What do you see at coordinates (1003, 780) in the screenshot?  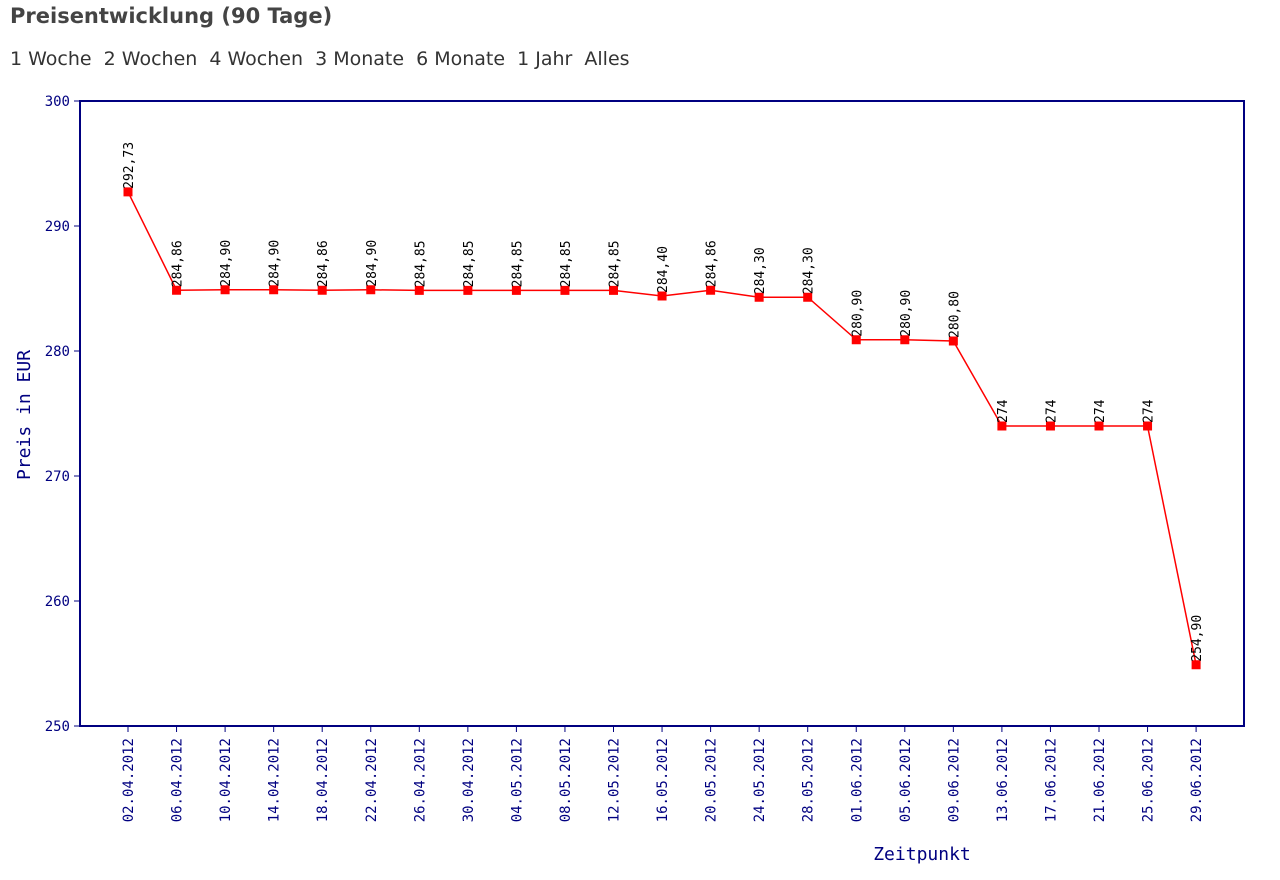 I see `x-tick-label: 13.06.2012` at bounding box center [1003, 780].